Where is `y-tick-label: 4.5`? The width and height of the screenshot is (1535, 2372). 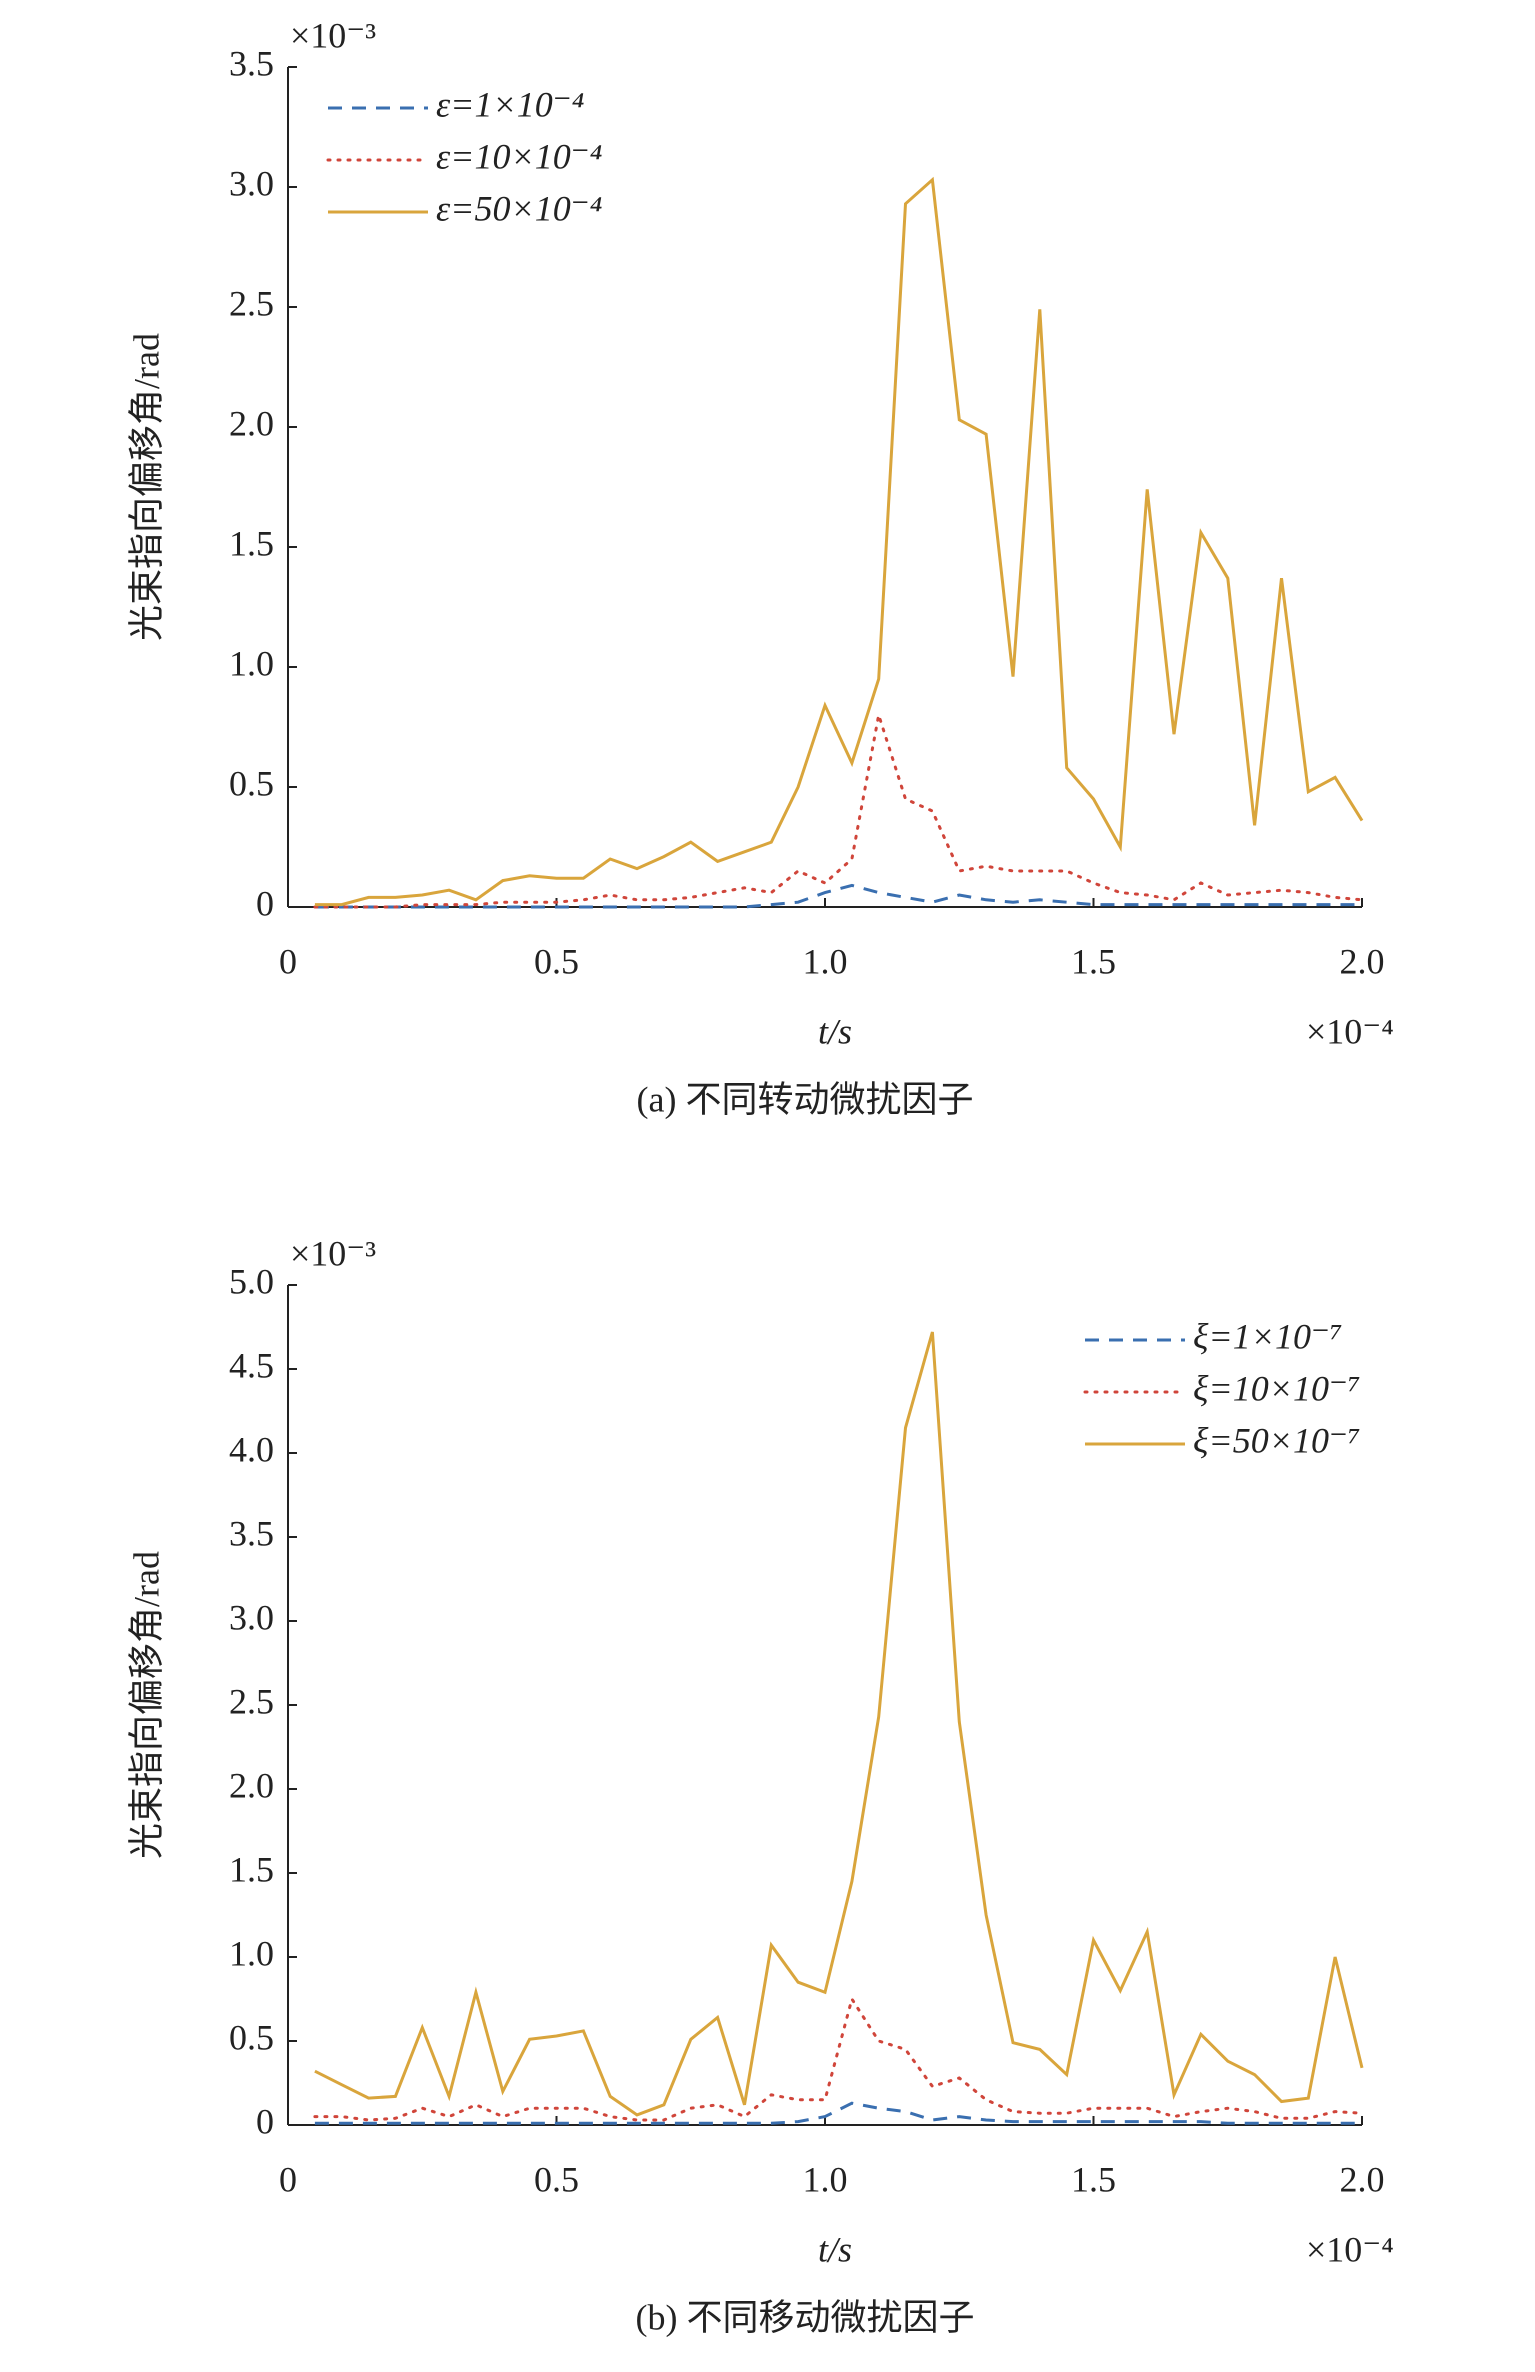
y-tick-label: 4.5 is located at coordinates (251, 1365).